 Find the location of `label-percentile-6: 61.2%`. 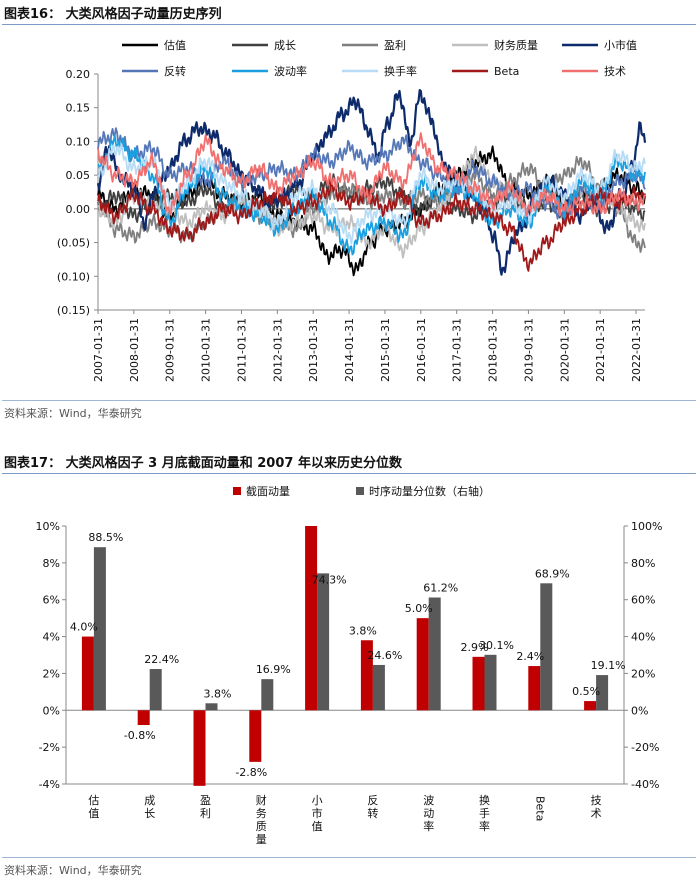

label-percentile-6: 61.2% is located at coordinates (440, 588).